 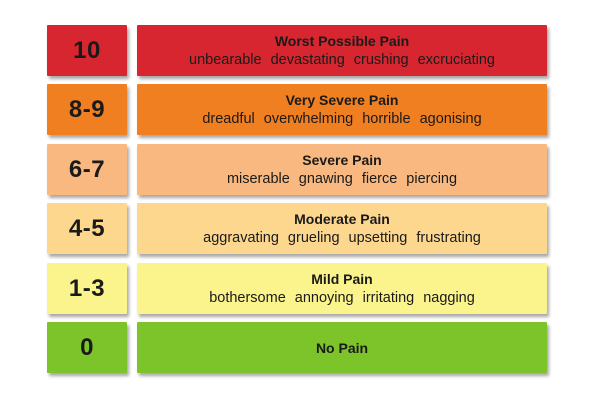 What do you see at coordinates (381, 59) in the screenshot?
I see `descriptor: crushing` at bounding box center [381, 59].